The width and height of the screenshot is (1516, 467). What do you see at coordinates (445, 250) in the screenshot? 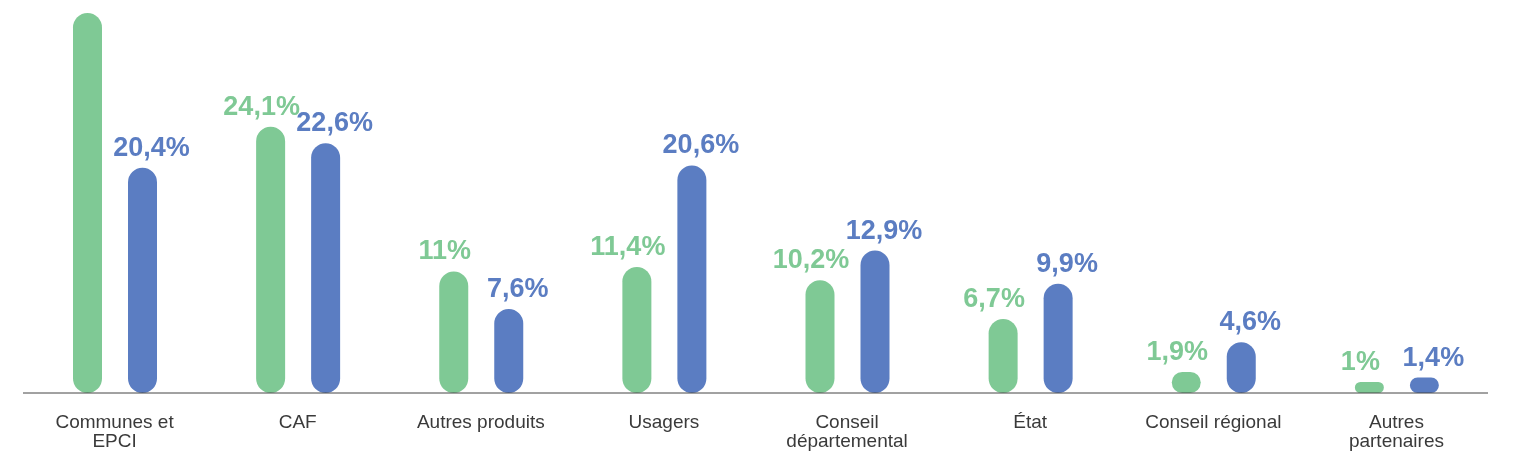
I see `data-label: 11%` at bounding box center [445, 250].